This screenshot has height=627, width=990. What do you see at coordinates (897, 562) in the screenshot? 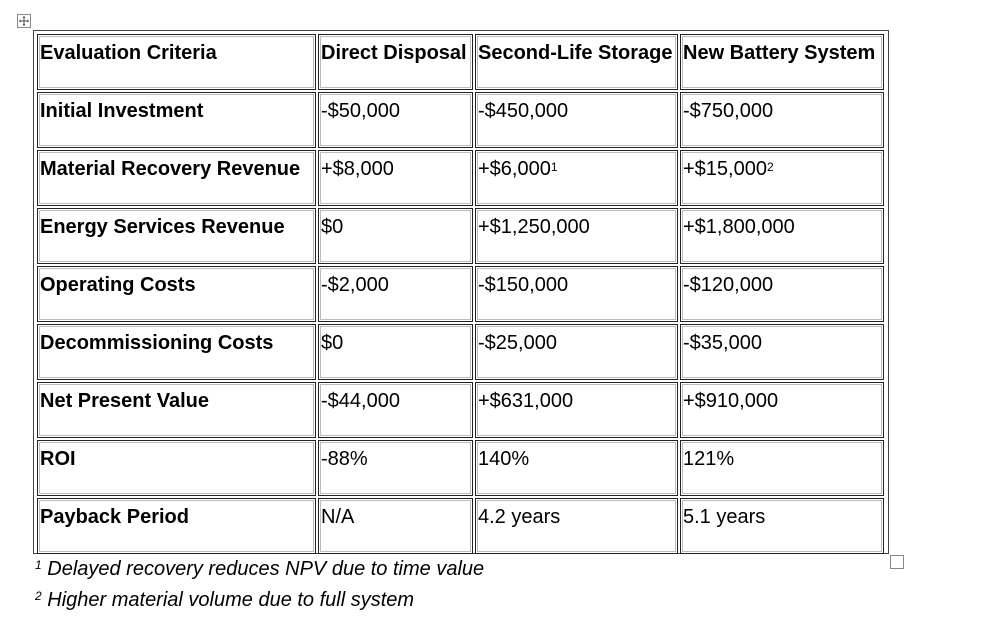
I see `table-resize-handle-icon` at bounding box center [897, 562].